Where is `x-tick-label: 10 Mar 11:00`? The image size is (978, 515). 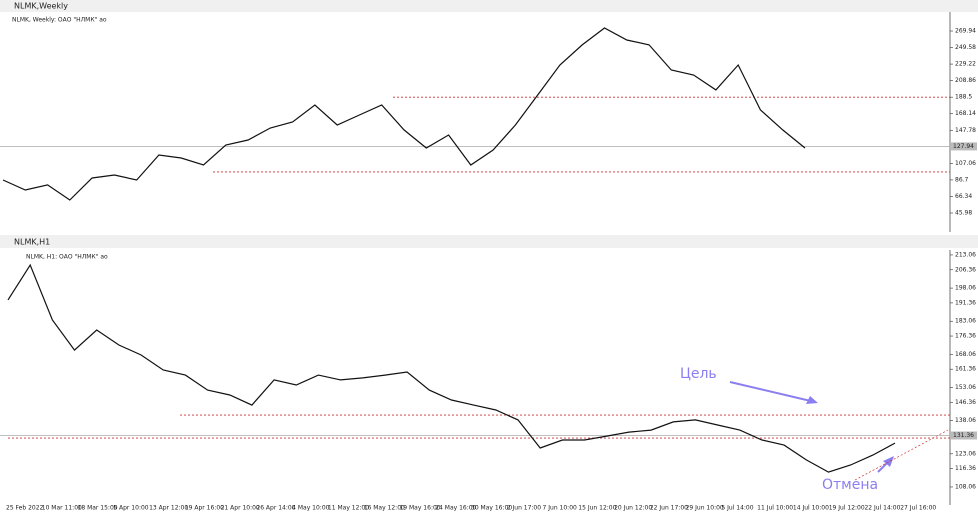
x-tick-label: 10 Mar 11:00 is located at coordinates (62, 508).